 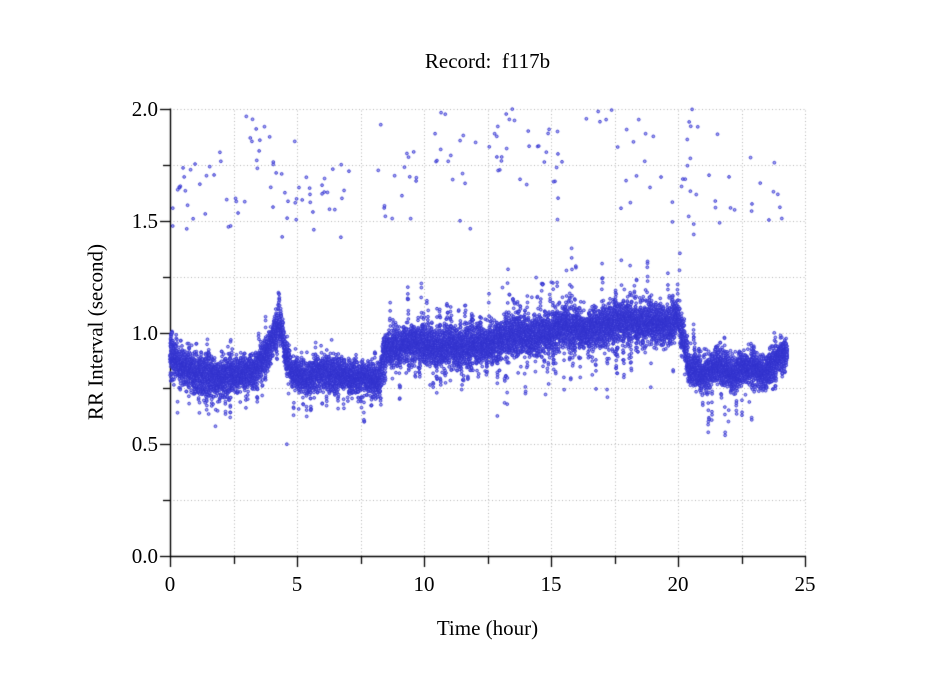 I want to click on x-axis-tick-label: 20, so click(x=678, y=584).